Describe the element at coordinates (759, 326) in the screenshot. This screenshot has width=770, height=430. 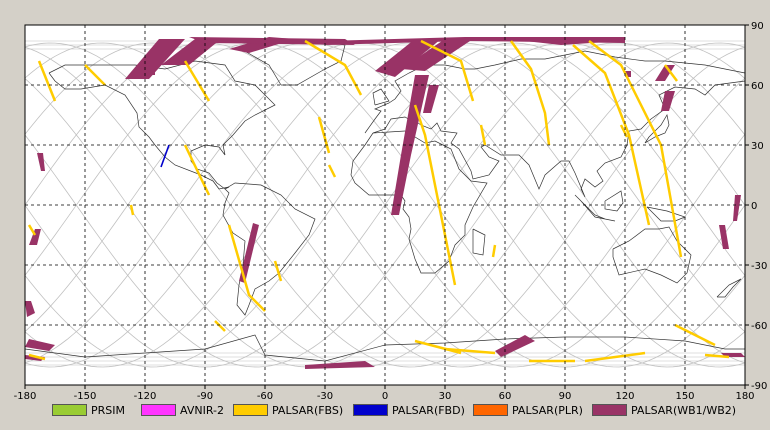
I see `lat-tick-label: -60` at that location.